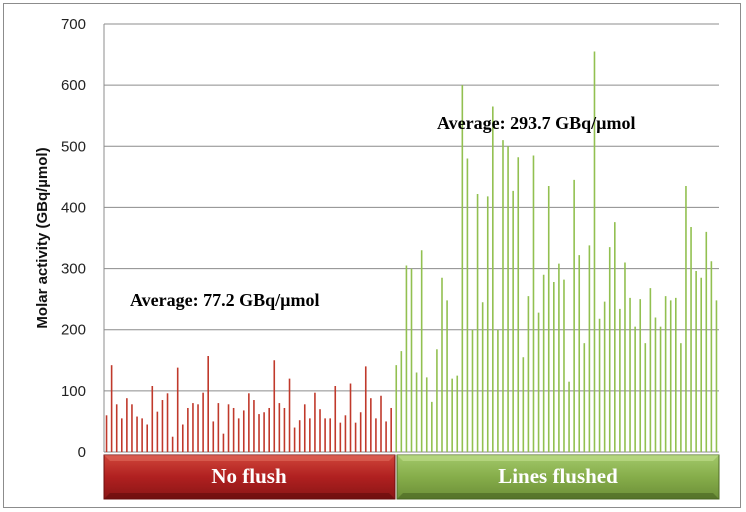 The height and width of the screenshot is (512, 746). I want to click on annotation-flushed-average: Average: 293.7 GBq/µmol, so click(536, 123).